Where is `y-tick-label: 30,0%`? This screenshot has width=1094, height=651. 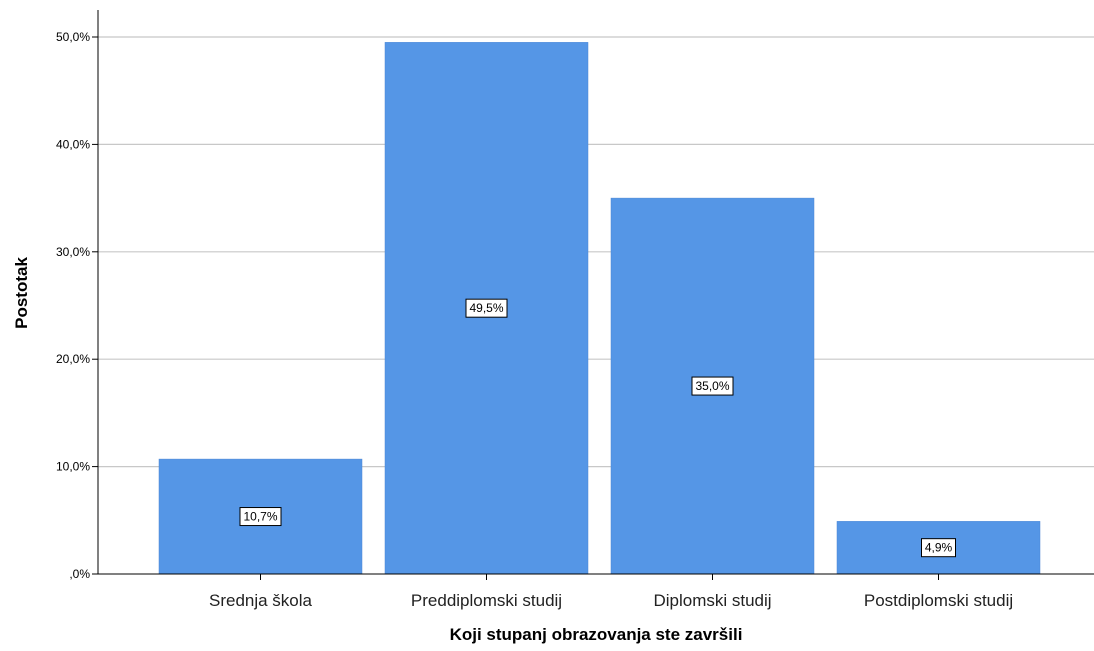 y-tick-label: 30,0% is located at coordinates (73, 252).